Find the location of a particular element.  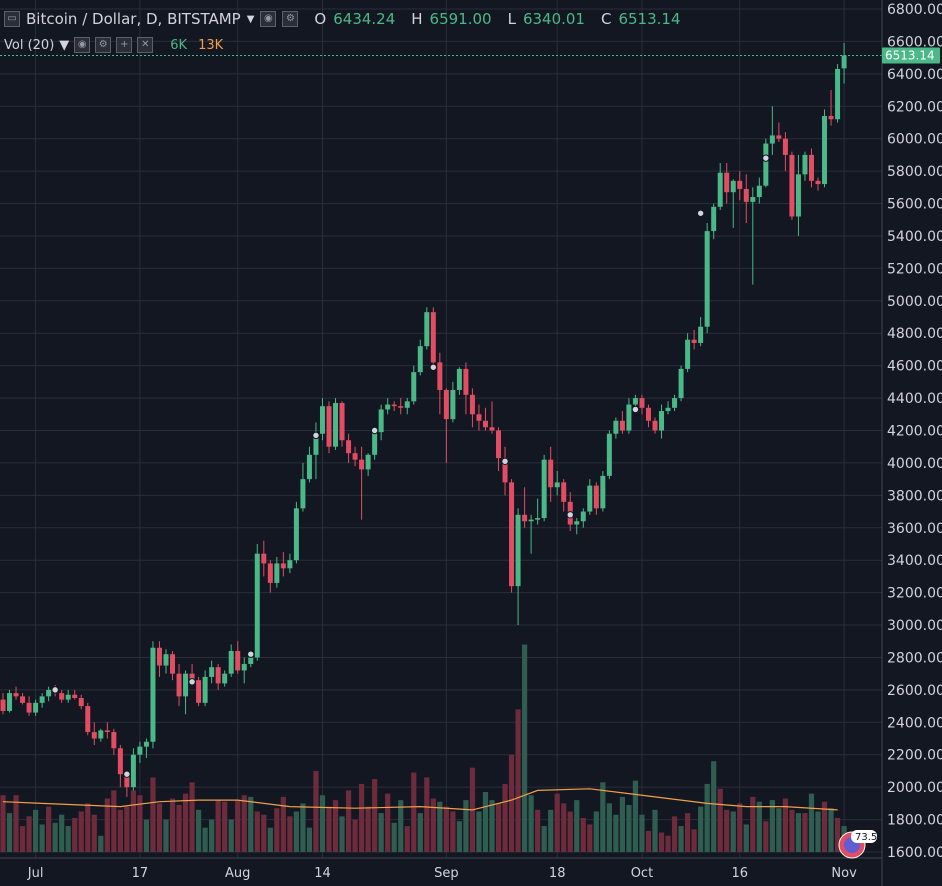

time-axis: Jul 17 Aug 14 Sep 18 Oct 16 Nov is located at coordinates (442, 873).